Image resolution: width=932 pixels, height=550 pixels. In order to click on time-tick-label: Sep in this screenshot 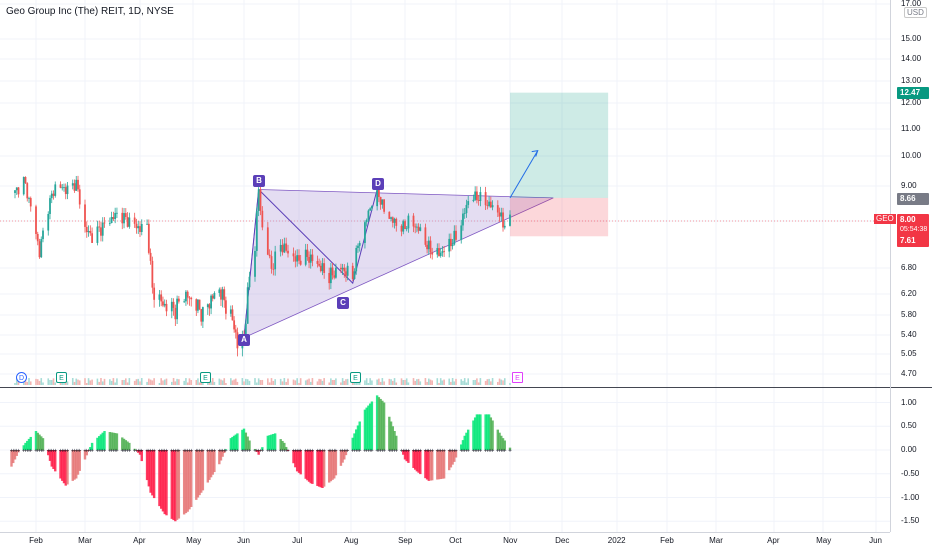, I will do `click(405, 540)`.